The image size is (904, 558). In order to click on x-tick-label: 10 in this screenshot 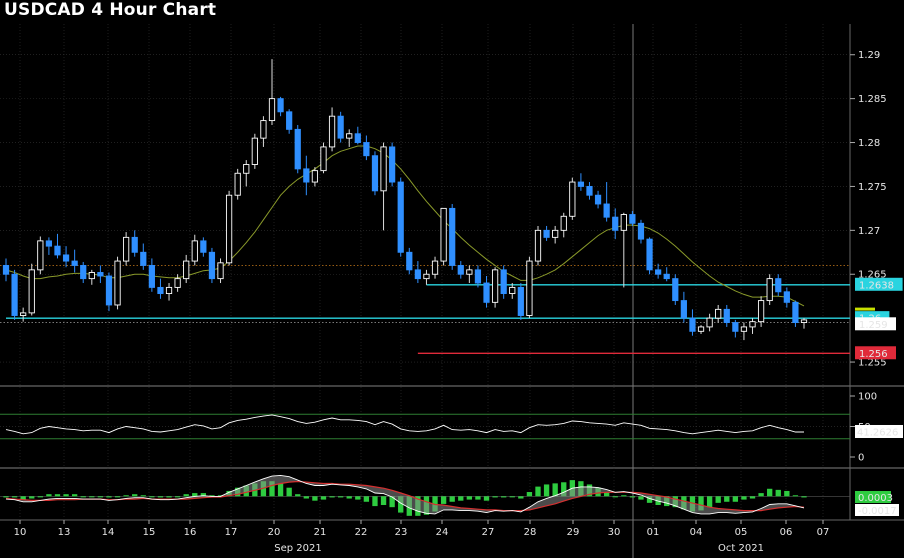, I will do `click(20, 532)`.